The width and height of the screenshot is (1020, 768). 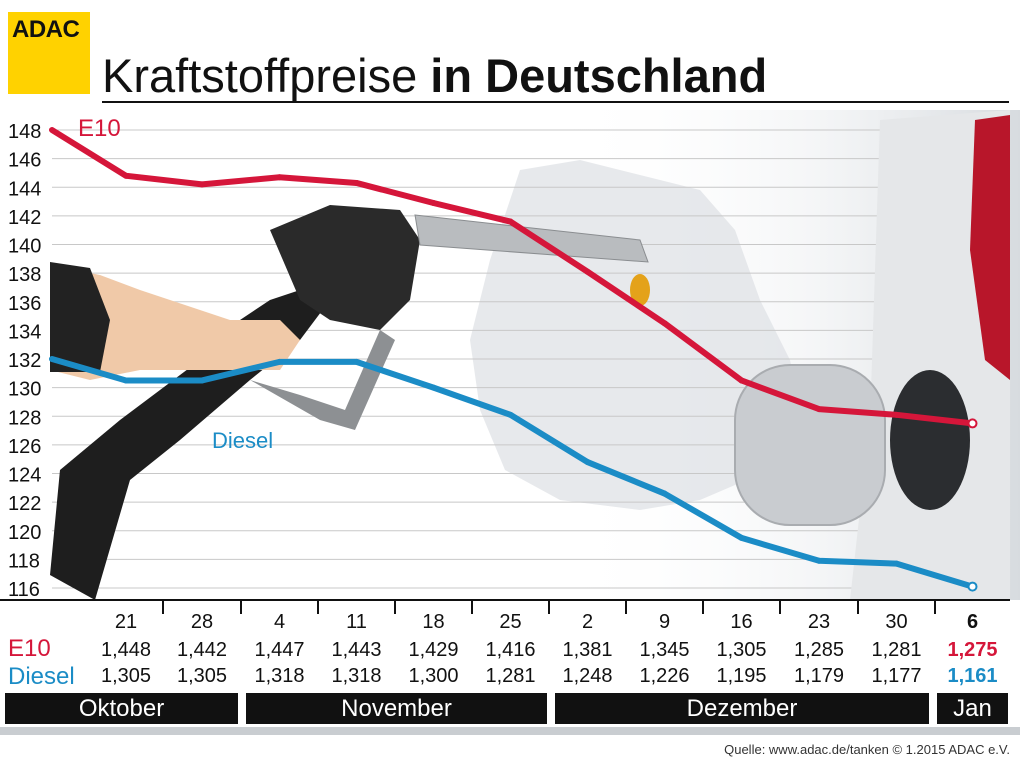 I want to click on footer-strip, so click(x=510, y=731).